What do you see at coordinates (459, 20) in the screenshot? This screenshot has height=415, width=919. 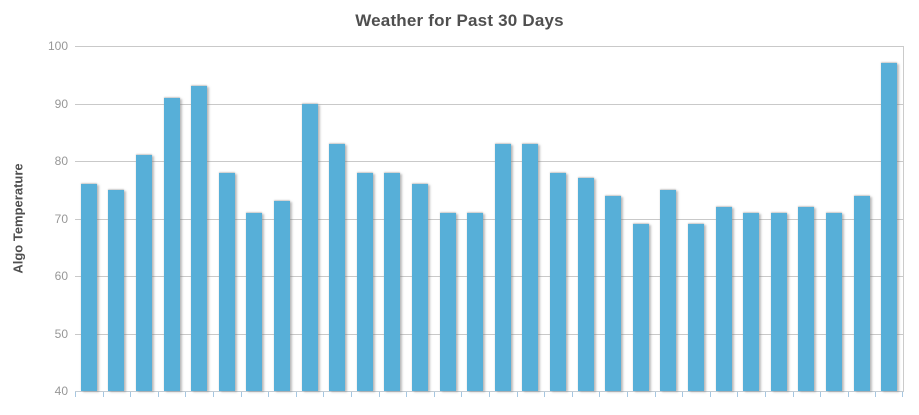 I see `chart-title: Weather for Past 30 Days` at bounding box center [459, 20].